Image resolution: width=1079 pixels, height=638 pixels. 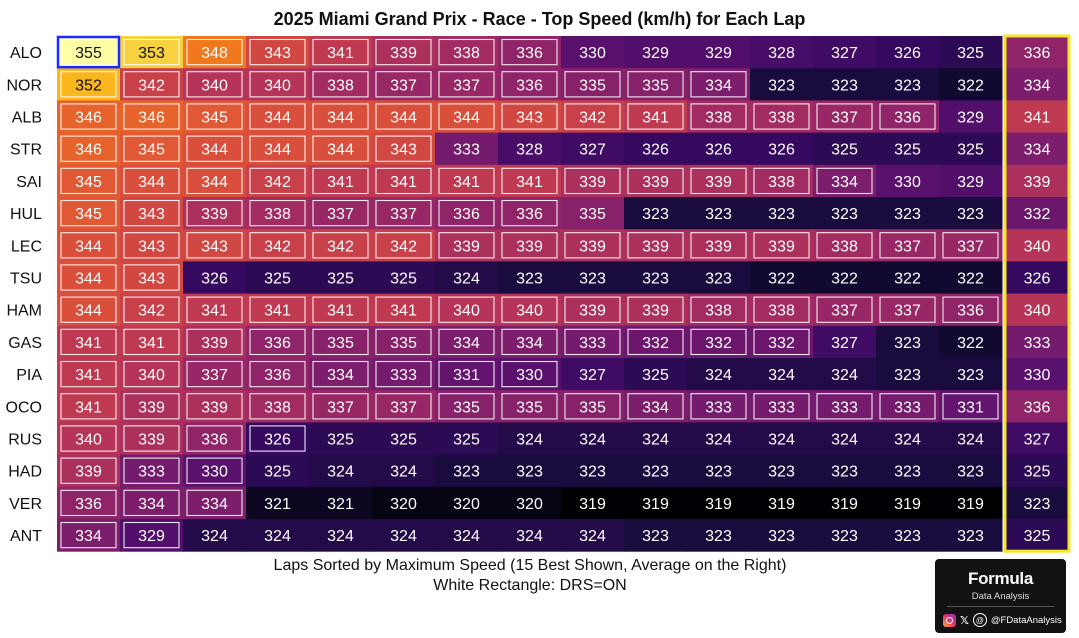 I want to click on average-value: 325, so click(x=1037, y=536).